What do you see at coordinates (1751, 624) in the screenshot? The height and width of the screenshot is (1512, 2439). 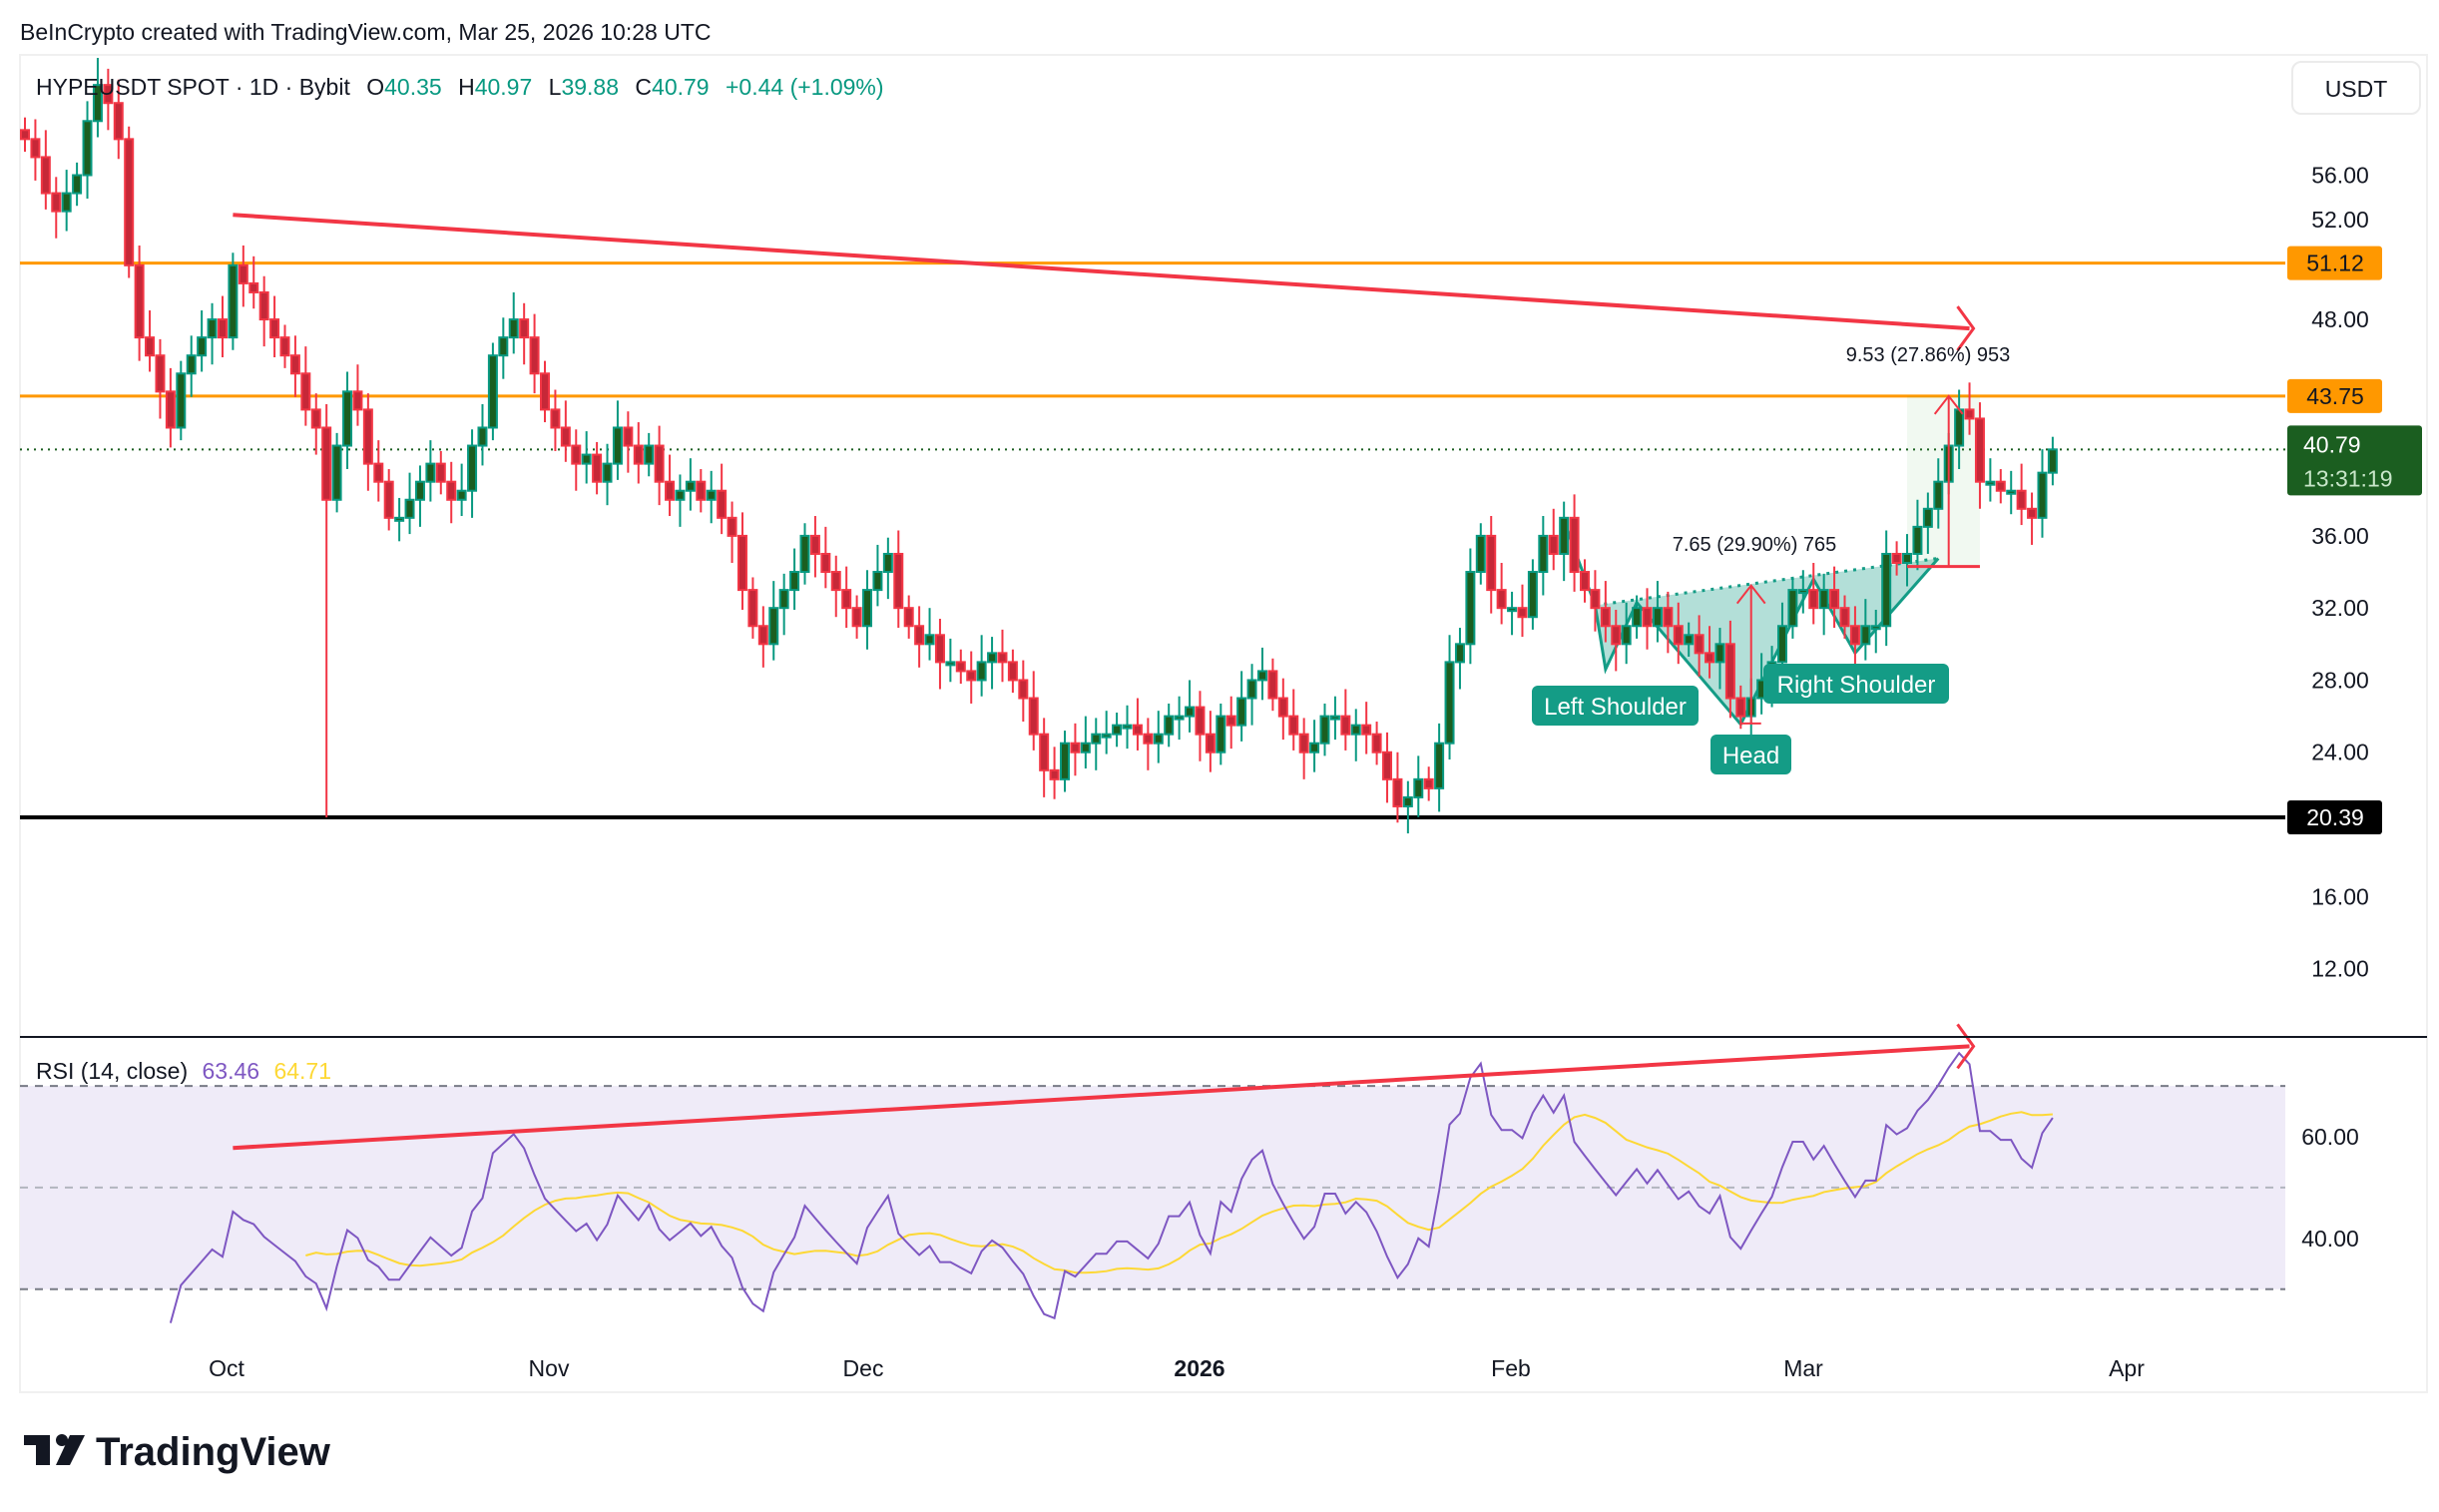 I see `pattern-outline` at bounding box center [1751, 624].